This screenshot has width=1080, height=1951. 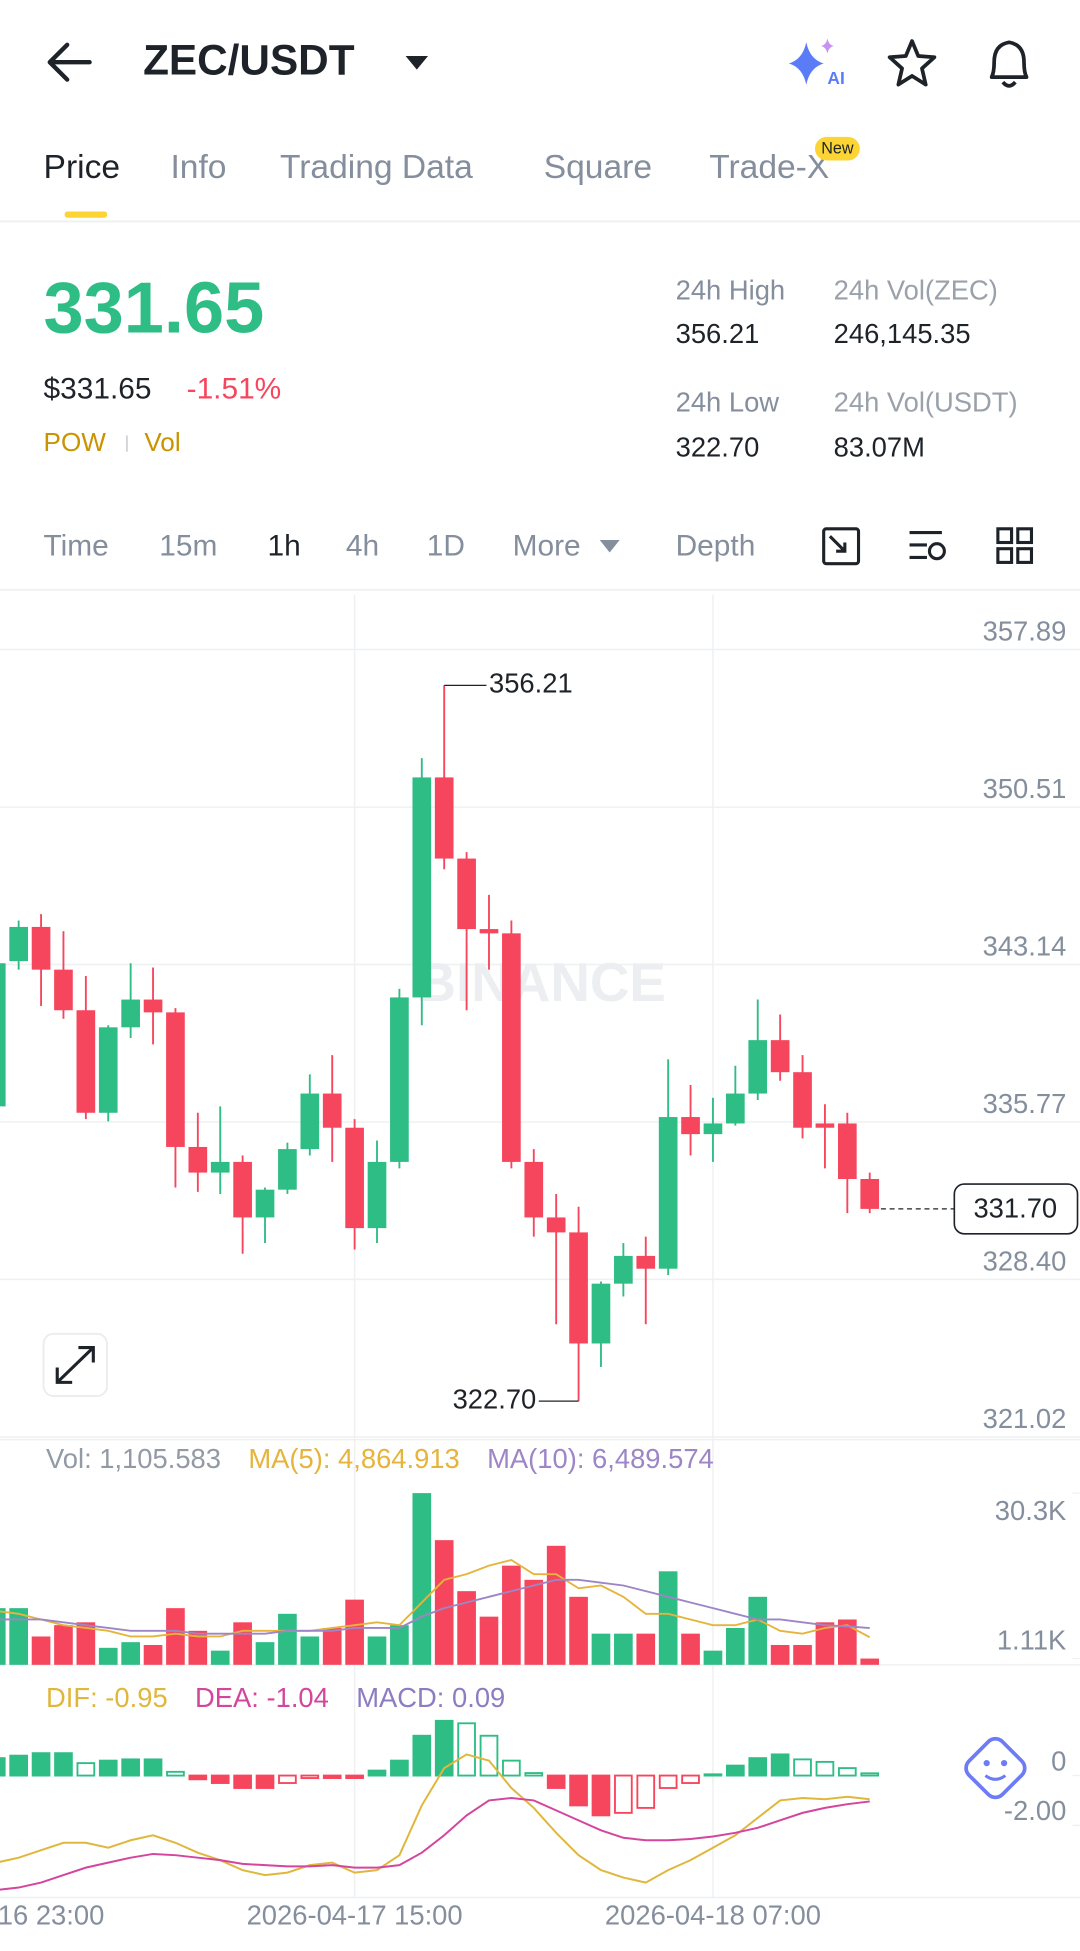 I want to click on y-tick-label: 1.11K, so click(x=1031, y=1640).